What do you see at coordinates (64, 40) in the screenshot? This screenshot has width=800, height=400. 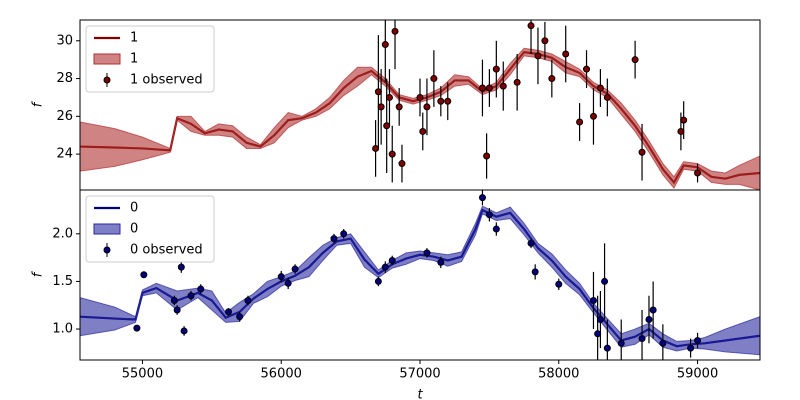 I see `y-tick-label: 30` at bounding box center [64, 40].